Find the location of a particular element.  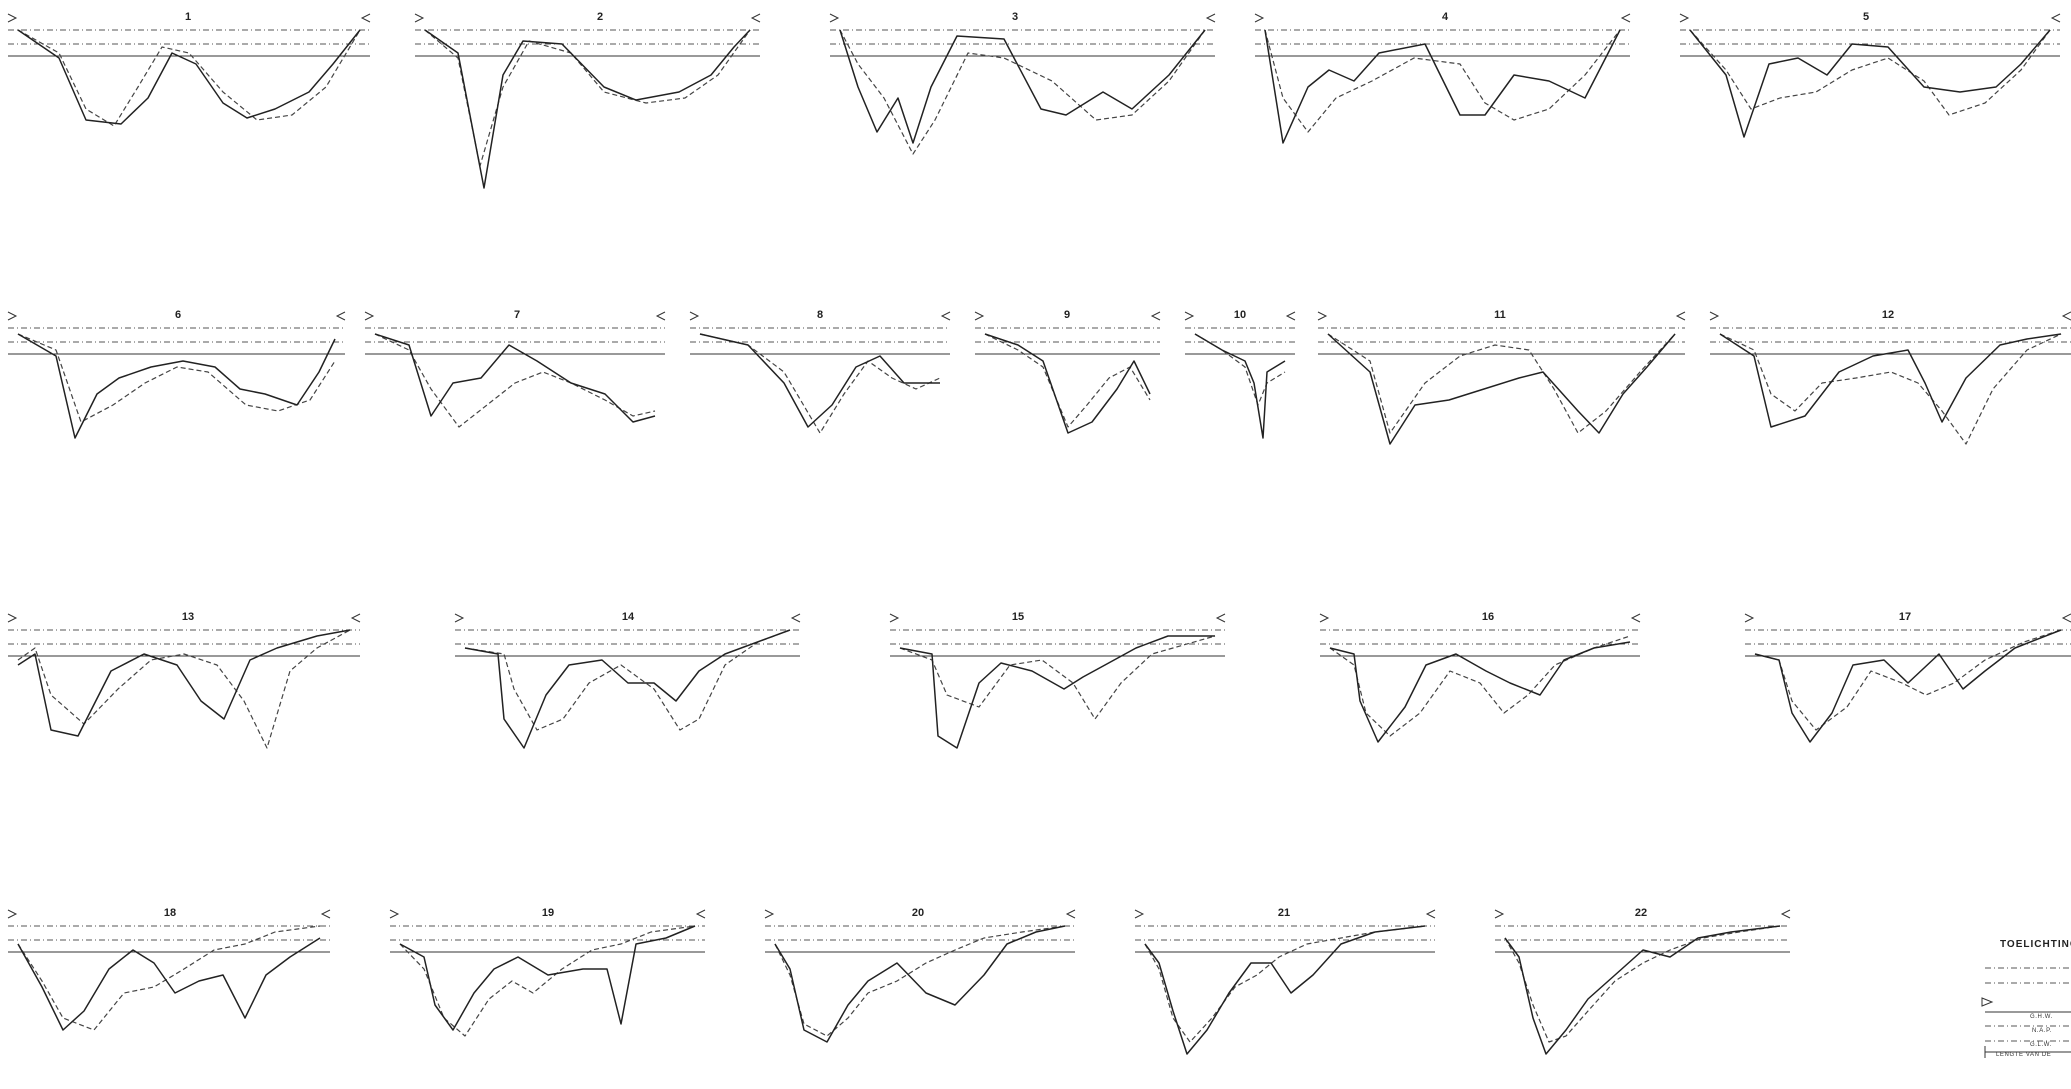

section-number-1: 1 is located at coordinates (188, 17).